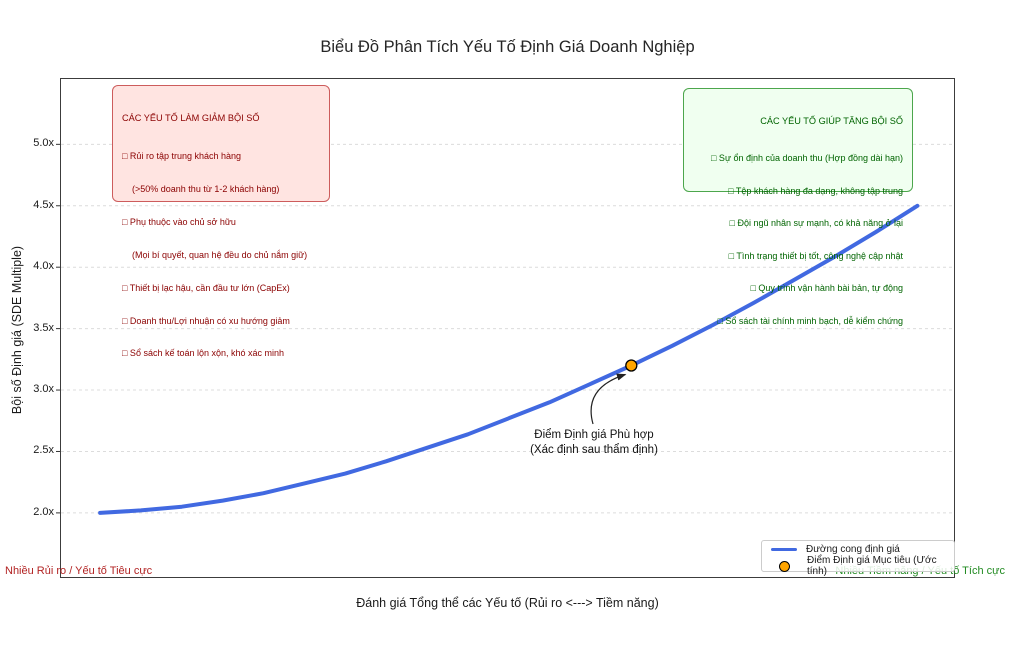 This screenshot has height=658, width=1024. I want to click on annotation-line-2: (Xác định sau thẩm định), so click(594, 450).